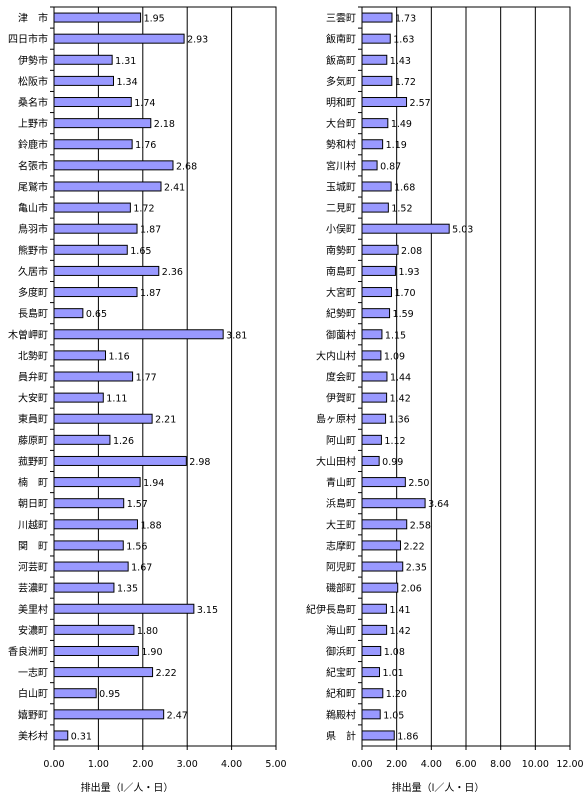 Image resolution: width=586 pixels, height=799 pixels. I want to click on data-label: 2.57, so click(420, 103).